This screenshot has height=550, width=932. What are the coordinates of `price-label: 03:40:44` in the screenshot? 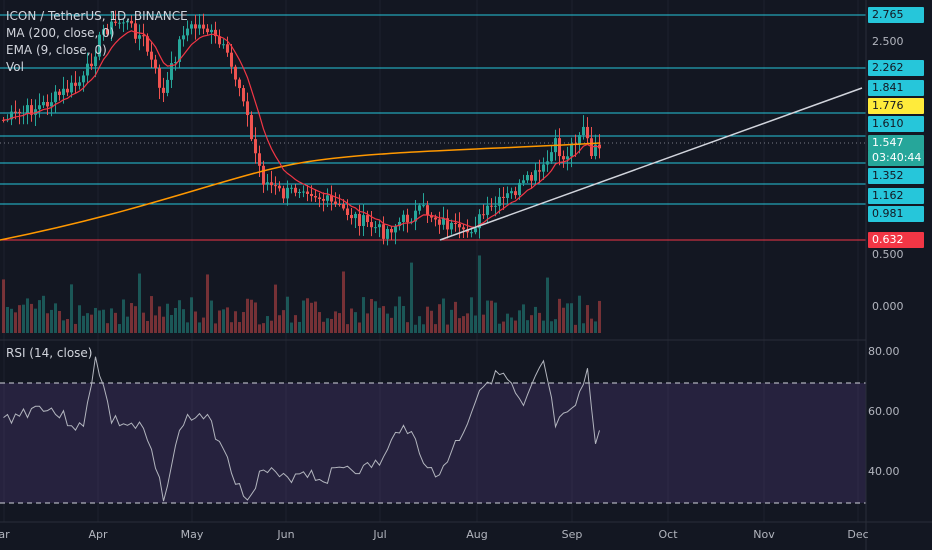 It's located at (896, 158).